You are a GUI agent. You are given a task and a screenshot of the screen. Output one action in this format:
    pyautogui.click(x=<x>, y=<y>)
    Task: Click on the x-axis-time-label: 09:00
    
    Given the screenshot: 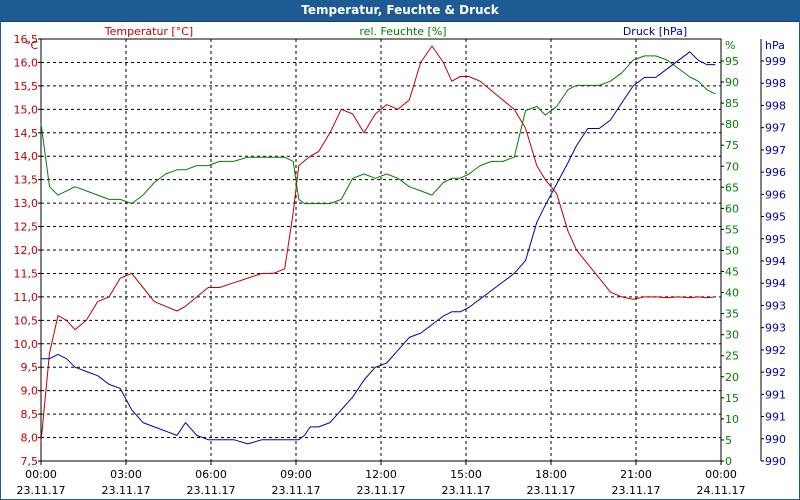 What is the action you would take?
    pyautogui.click(x=296, y=474)
    